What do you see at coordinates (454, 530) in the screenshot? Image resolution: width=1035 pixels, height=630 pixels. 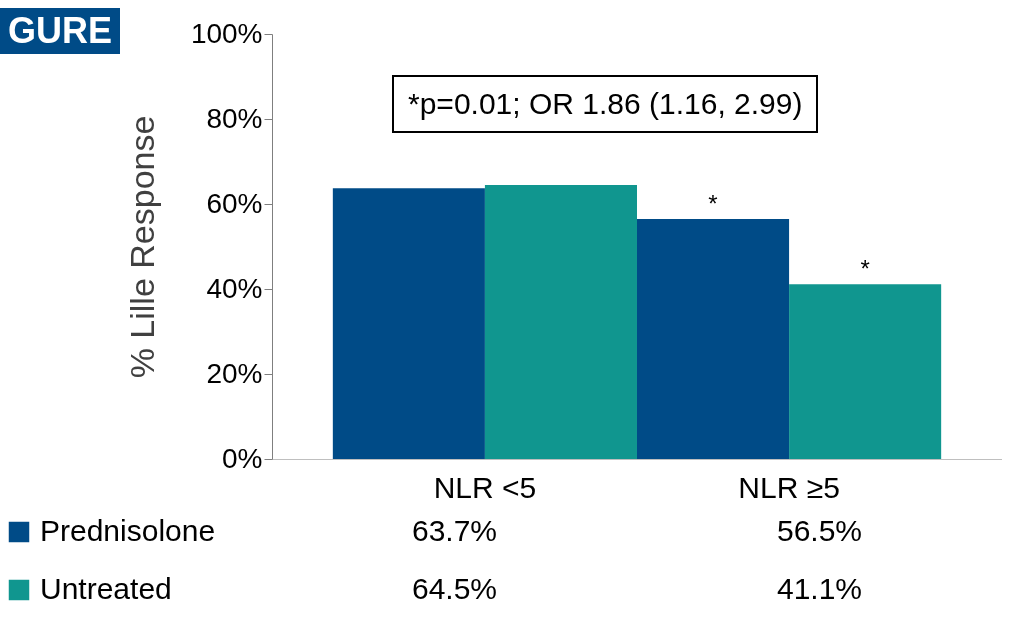 I see `data-label: 63.7%` at bounding box center [454, 530].